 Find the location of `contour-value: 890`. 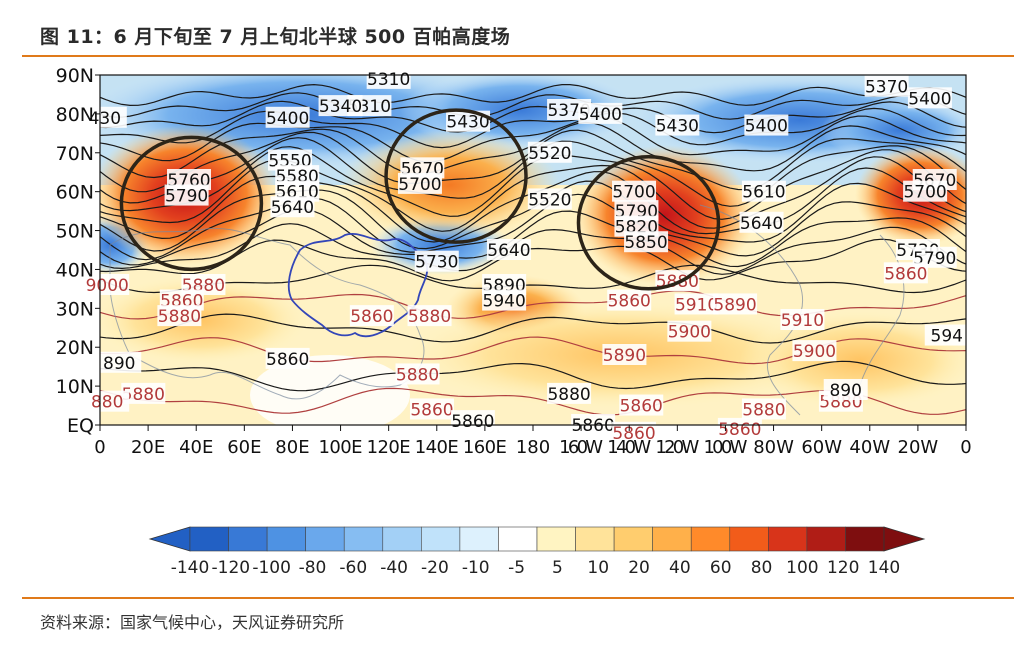

contour-value: 890 is located at coordinates (119, 364).